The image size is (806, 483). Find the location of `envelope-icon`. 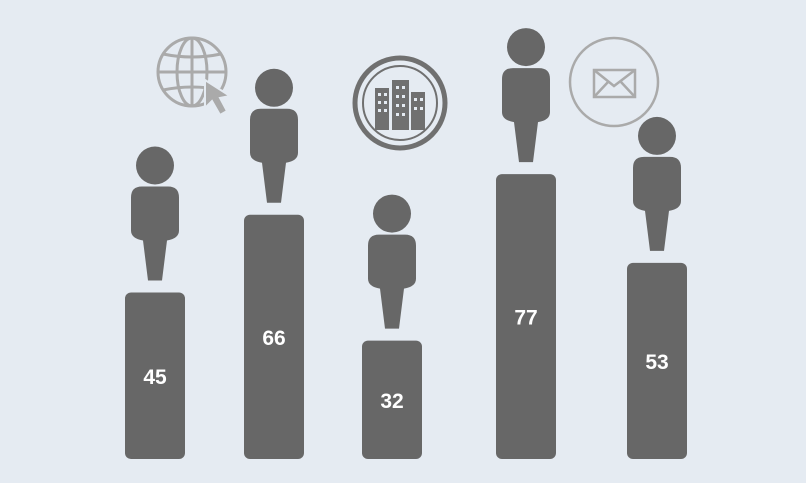

envelope-icon is located at coordinates (614, 82).